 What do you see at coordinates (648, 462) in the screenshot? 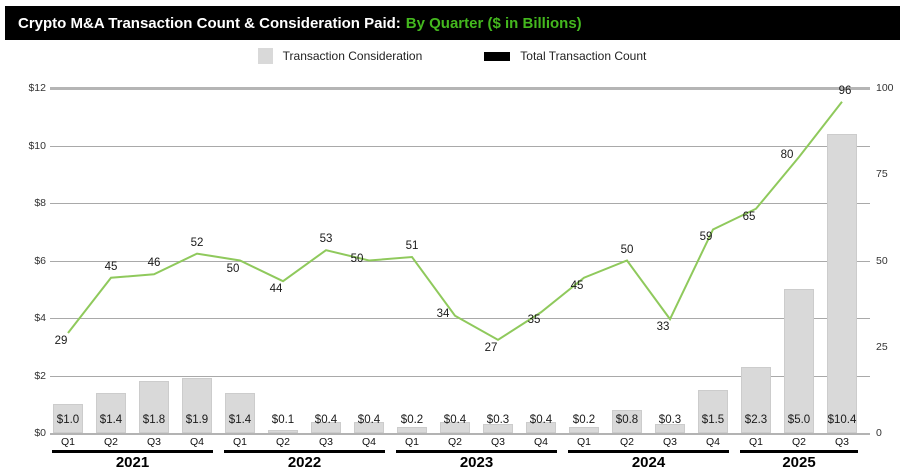
I see `year-label: 2024` at bounding box center [648, 462].